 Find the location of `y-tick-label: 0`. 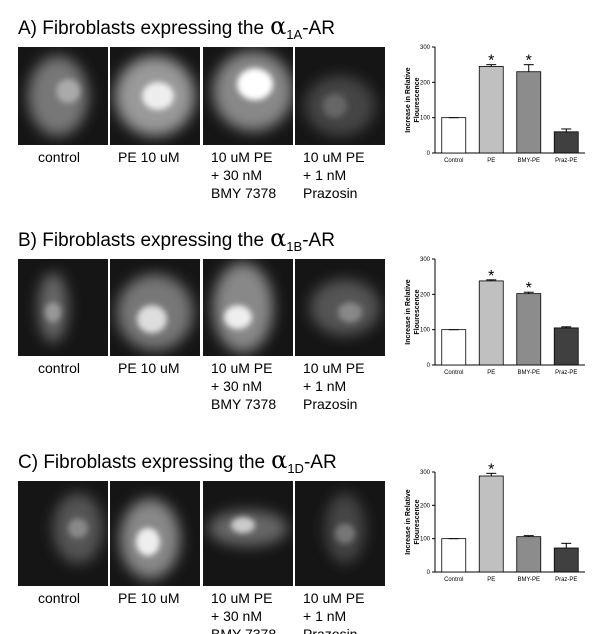

y-tick-label: 0 is located at coordinates (429, 573).